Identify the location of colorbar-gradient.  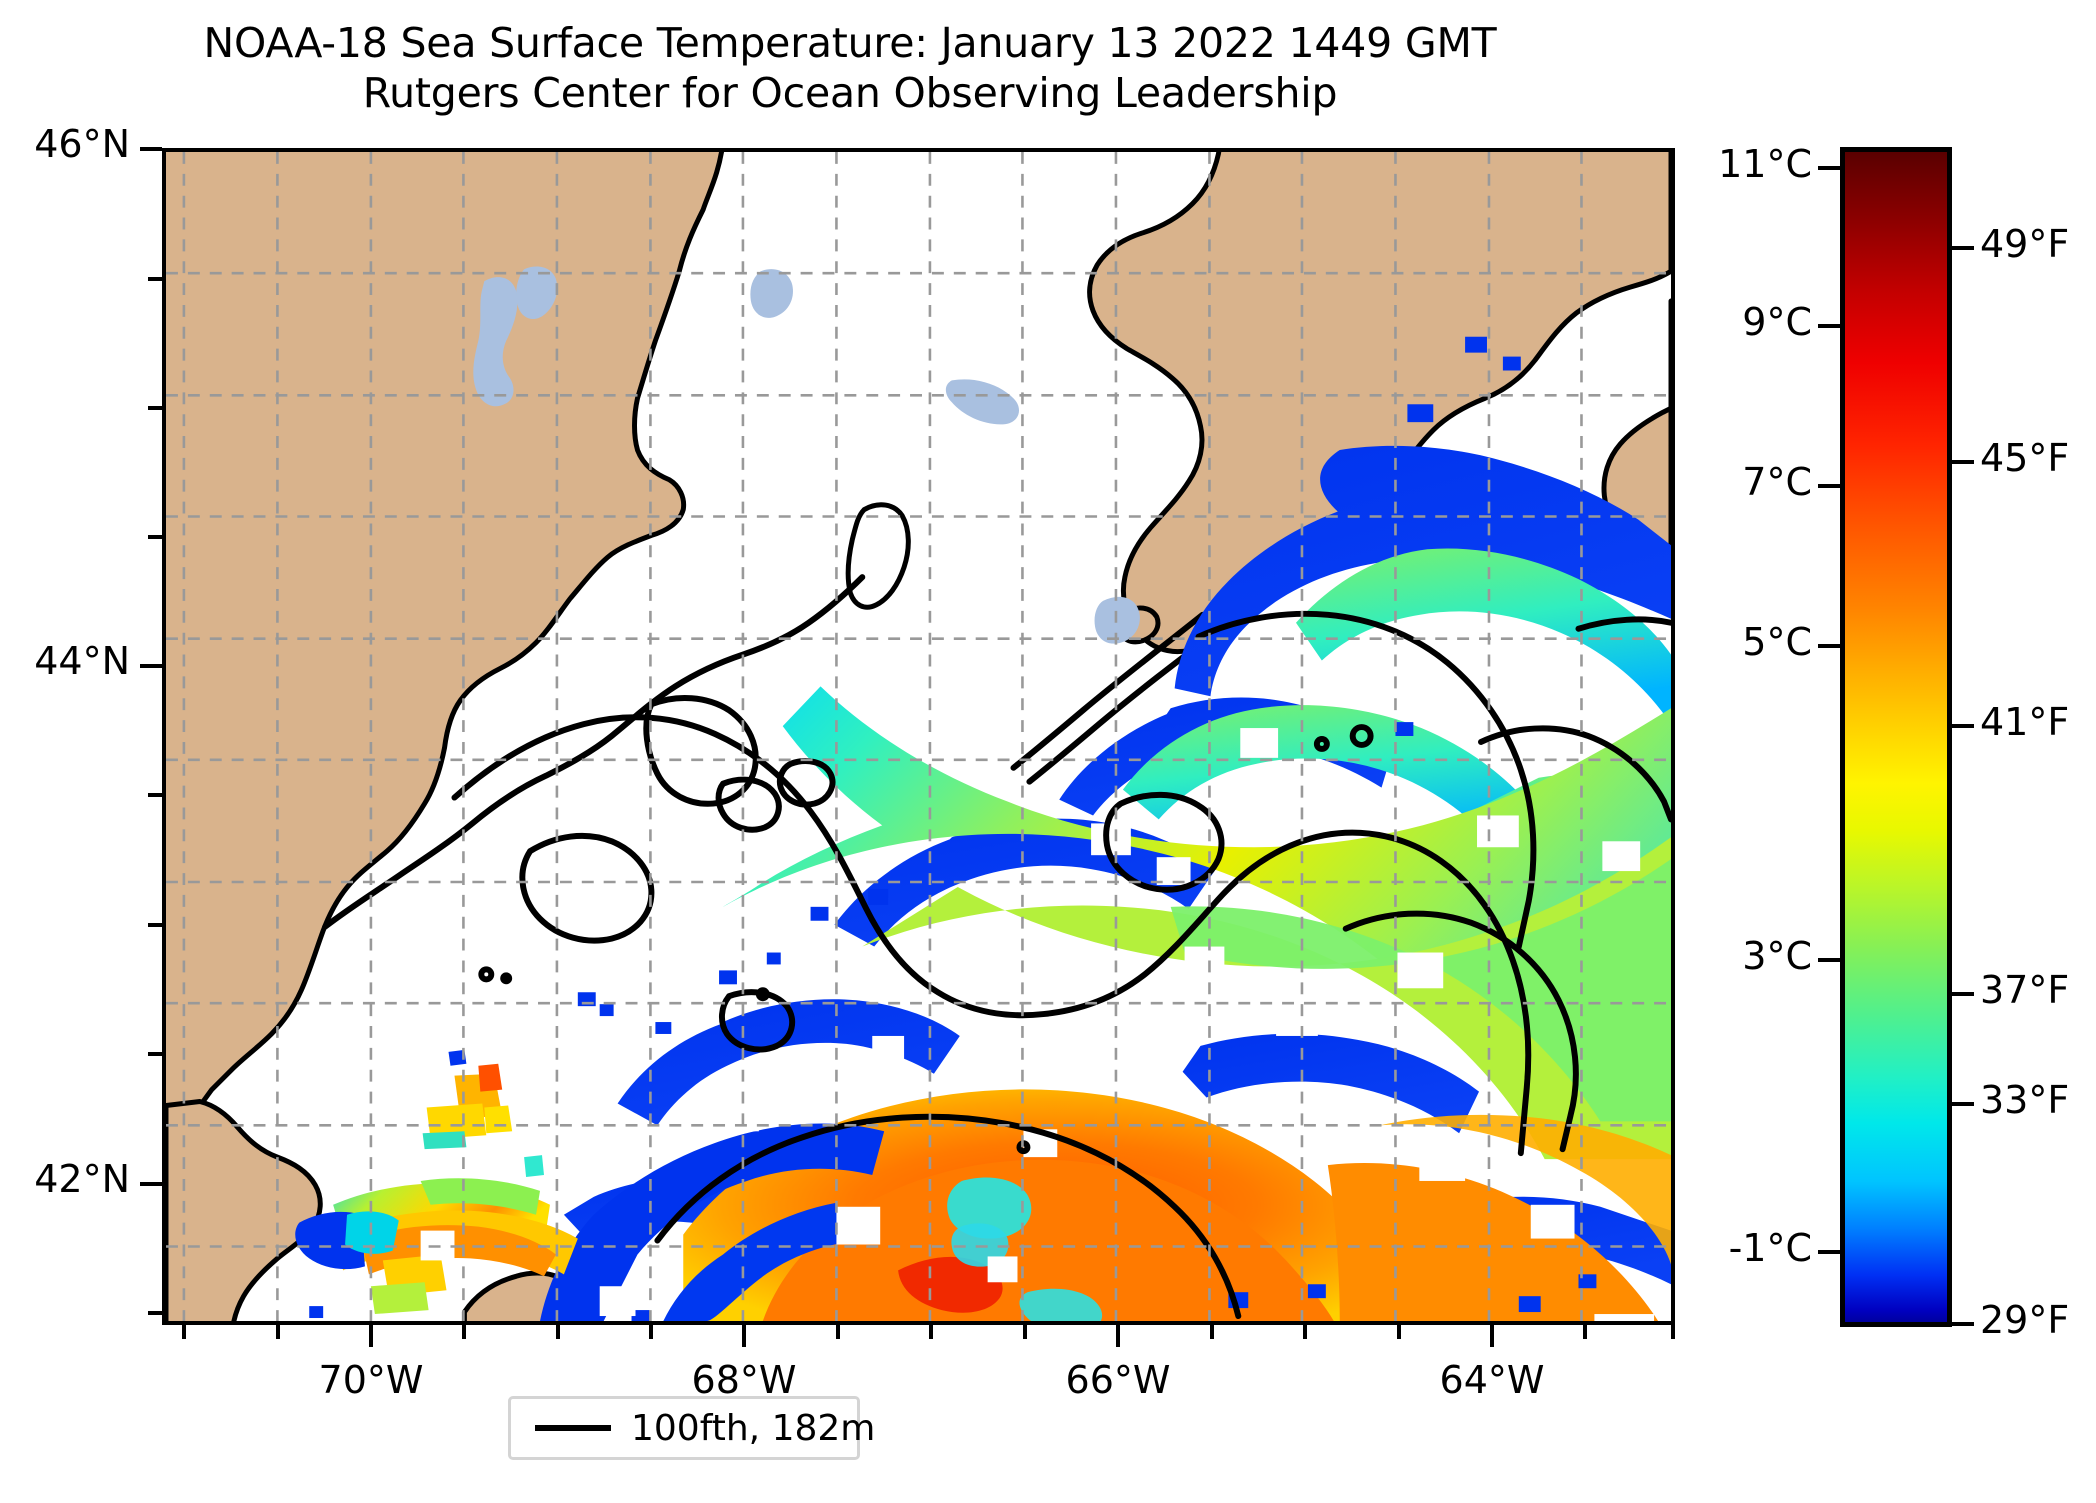
(1896, 737).